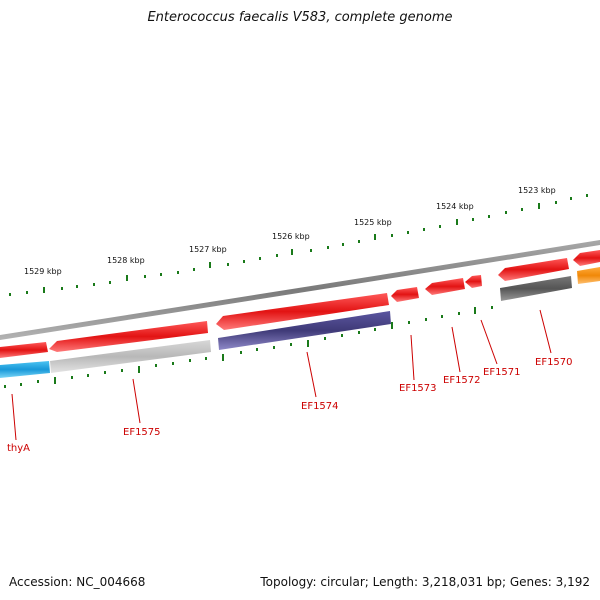  What do you see at coordinates (462, 380) in the screenshot?
I see `gene-label-EF1572: EF1572` at bounding box center [462, 380].